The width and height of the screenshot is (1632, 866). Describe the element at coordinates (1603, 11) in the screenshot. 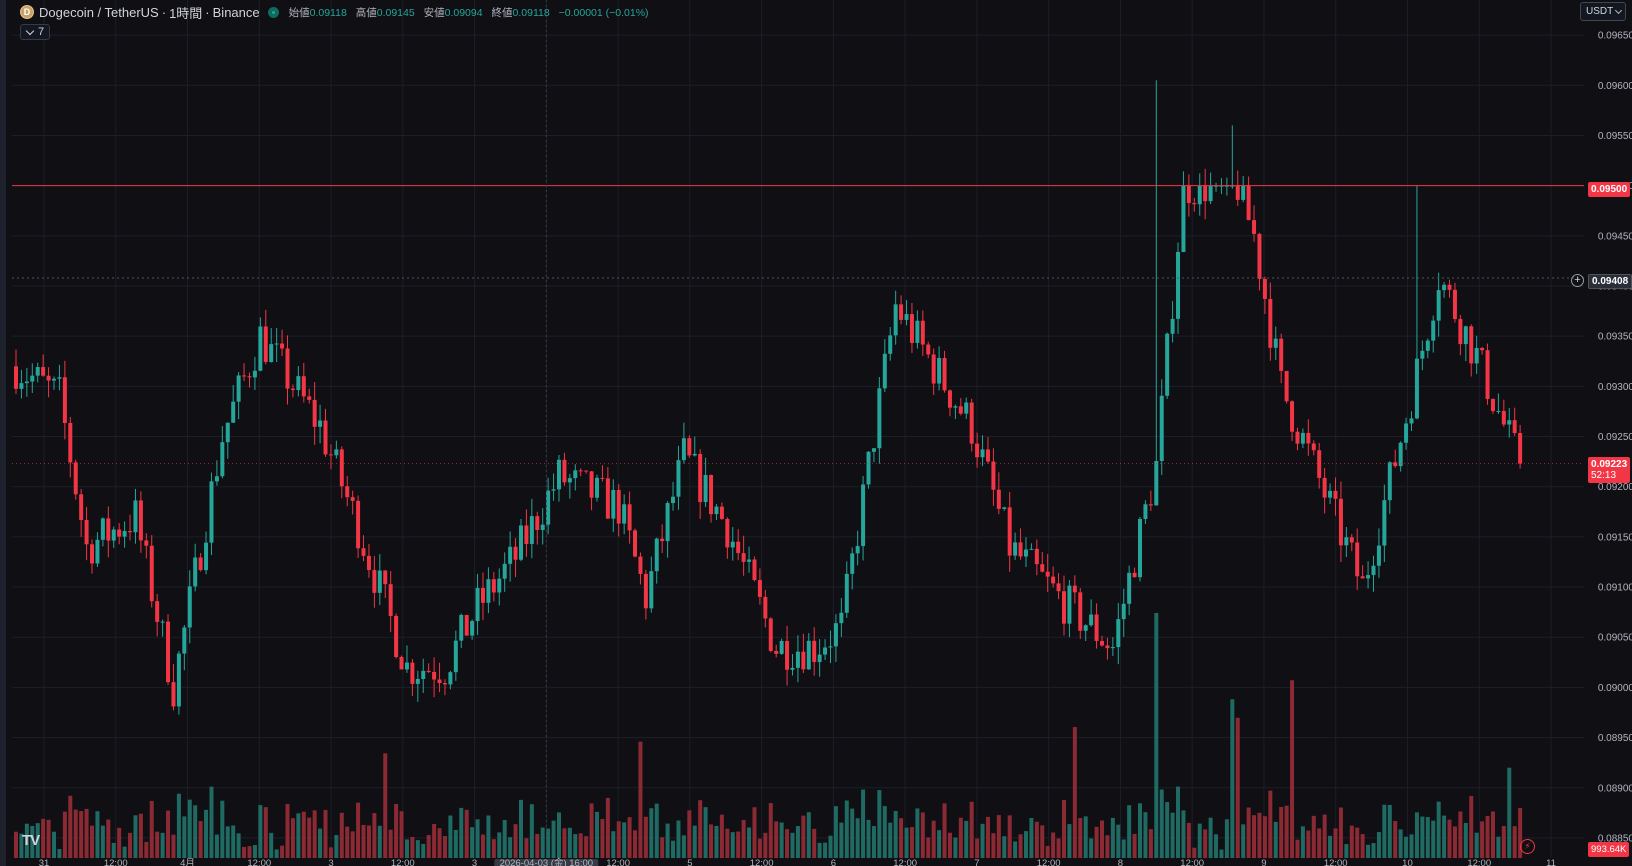

I see `currency-select: USDT` at that location.